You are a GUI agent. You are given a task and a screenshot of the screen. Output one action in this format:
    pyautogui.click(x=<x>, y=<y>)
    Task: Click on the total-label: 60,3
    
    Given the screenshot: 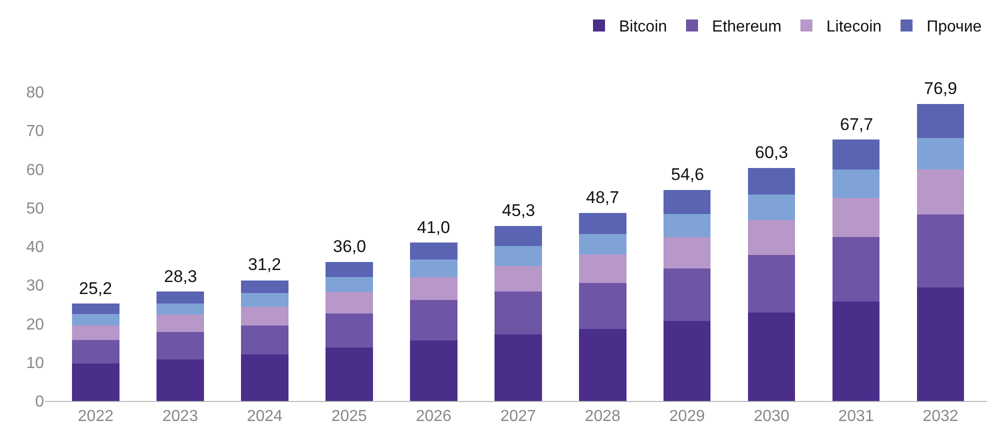 What is the action you would take?
    pyautogui.click(x=771, y=152)
    